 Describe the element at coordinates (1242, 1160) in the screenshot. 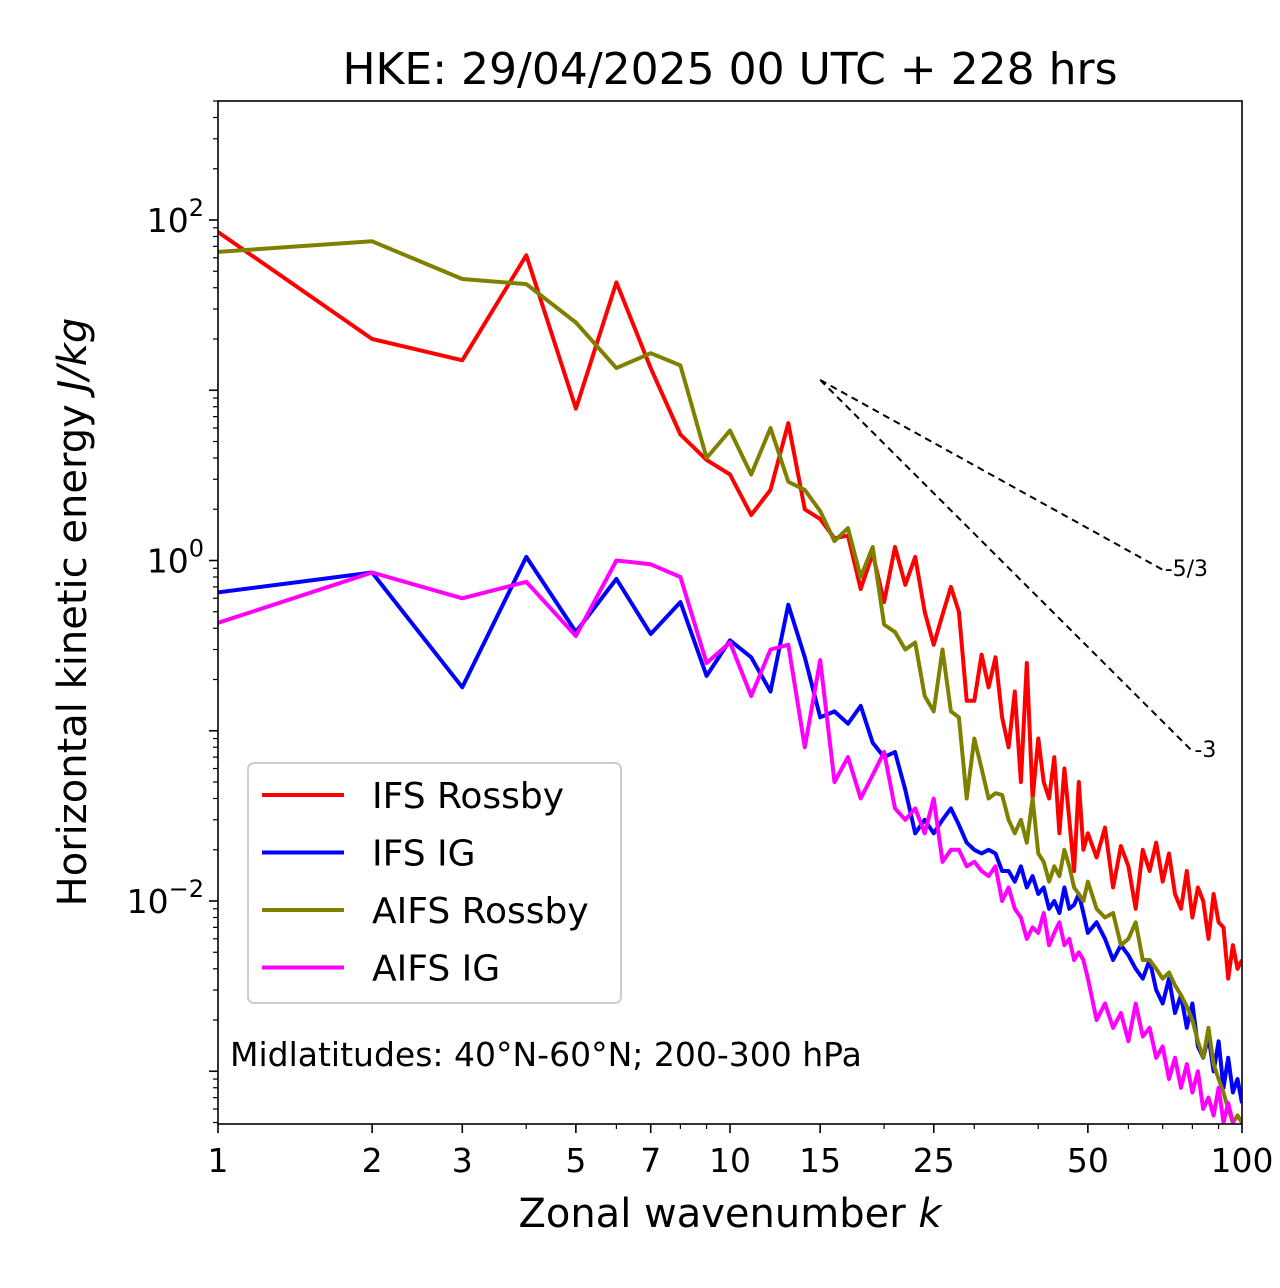

I see `x-tick-label: 100` at that location.